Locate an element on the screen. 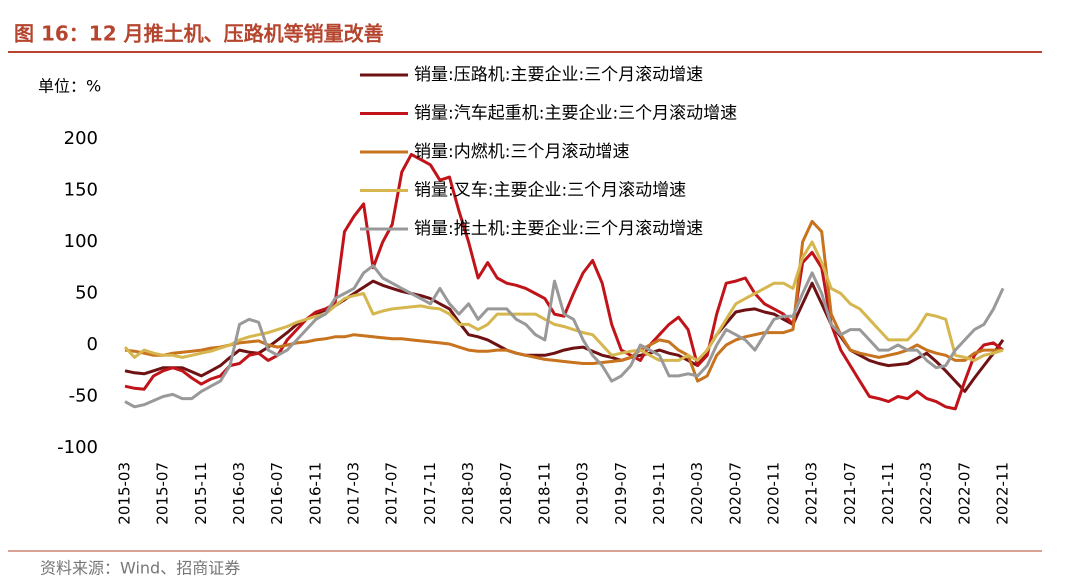  x-tick-label: 2016-07 is located at coordinates (277, 493).